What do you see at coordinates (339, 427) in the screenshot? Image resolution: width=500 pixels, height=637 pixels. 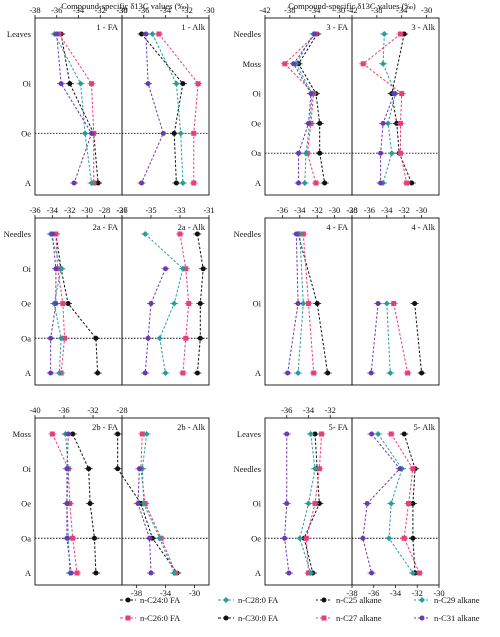 I see `panel-title: 5- FA` at bounding box center [339, 427].